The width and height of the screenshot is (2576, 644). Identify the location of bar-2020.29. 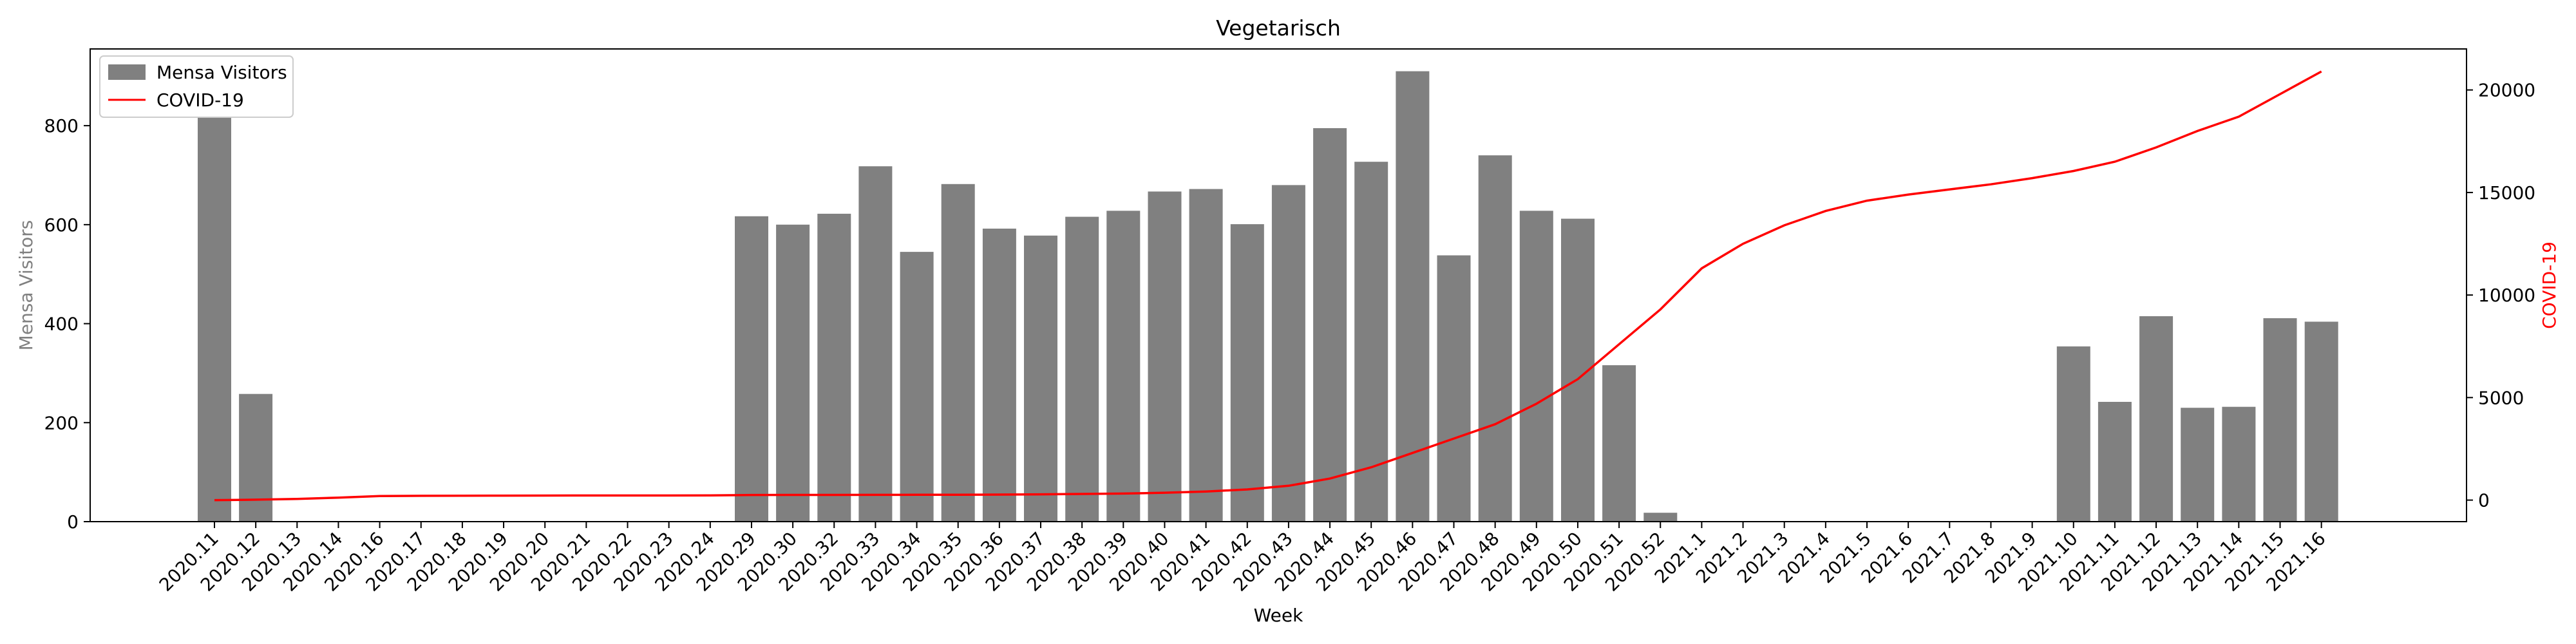
(751, 369).